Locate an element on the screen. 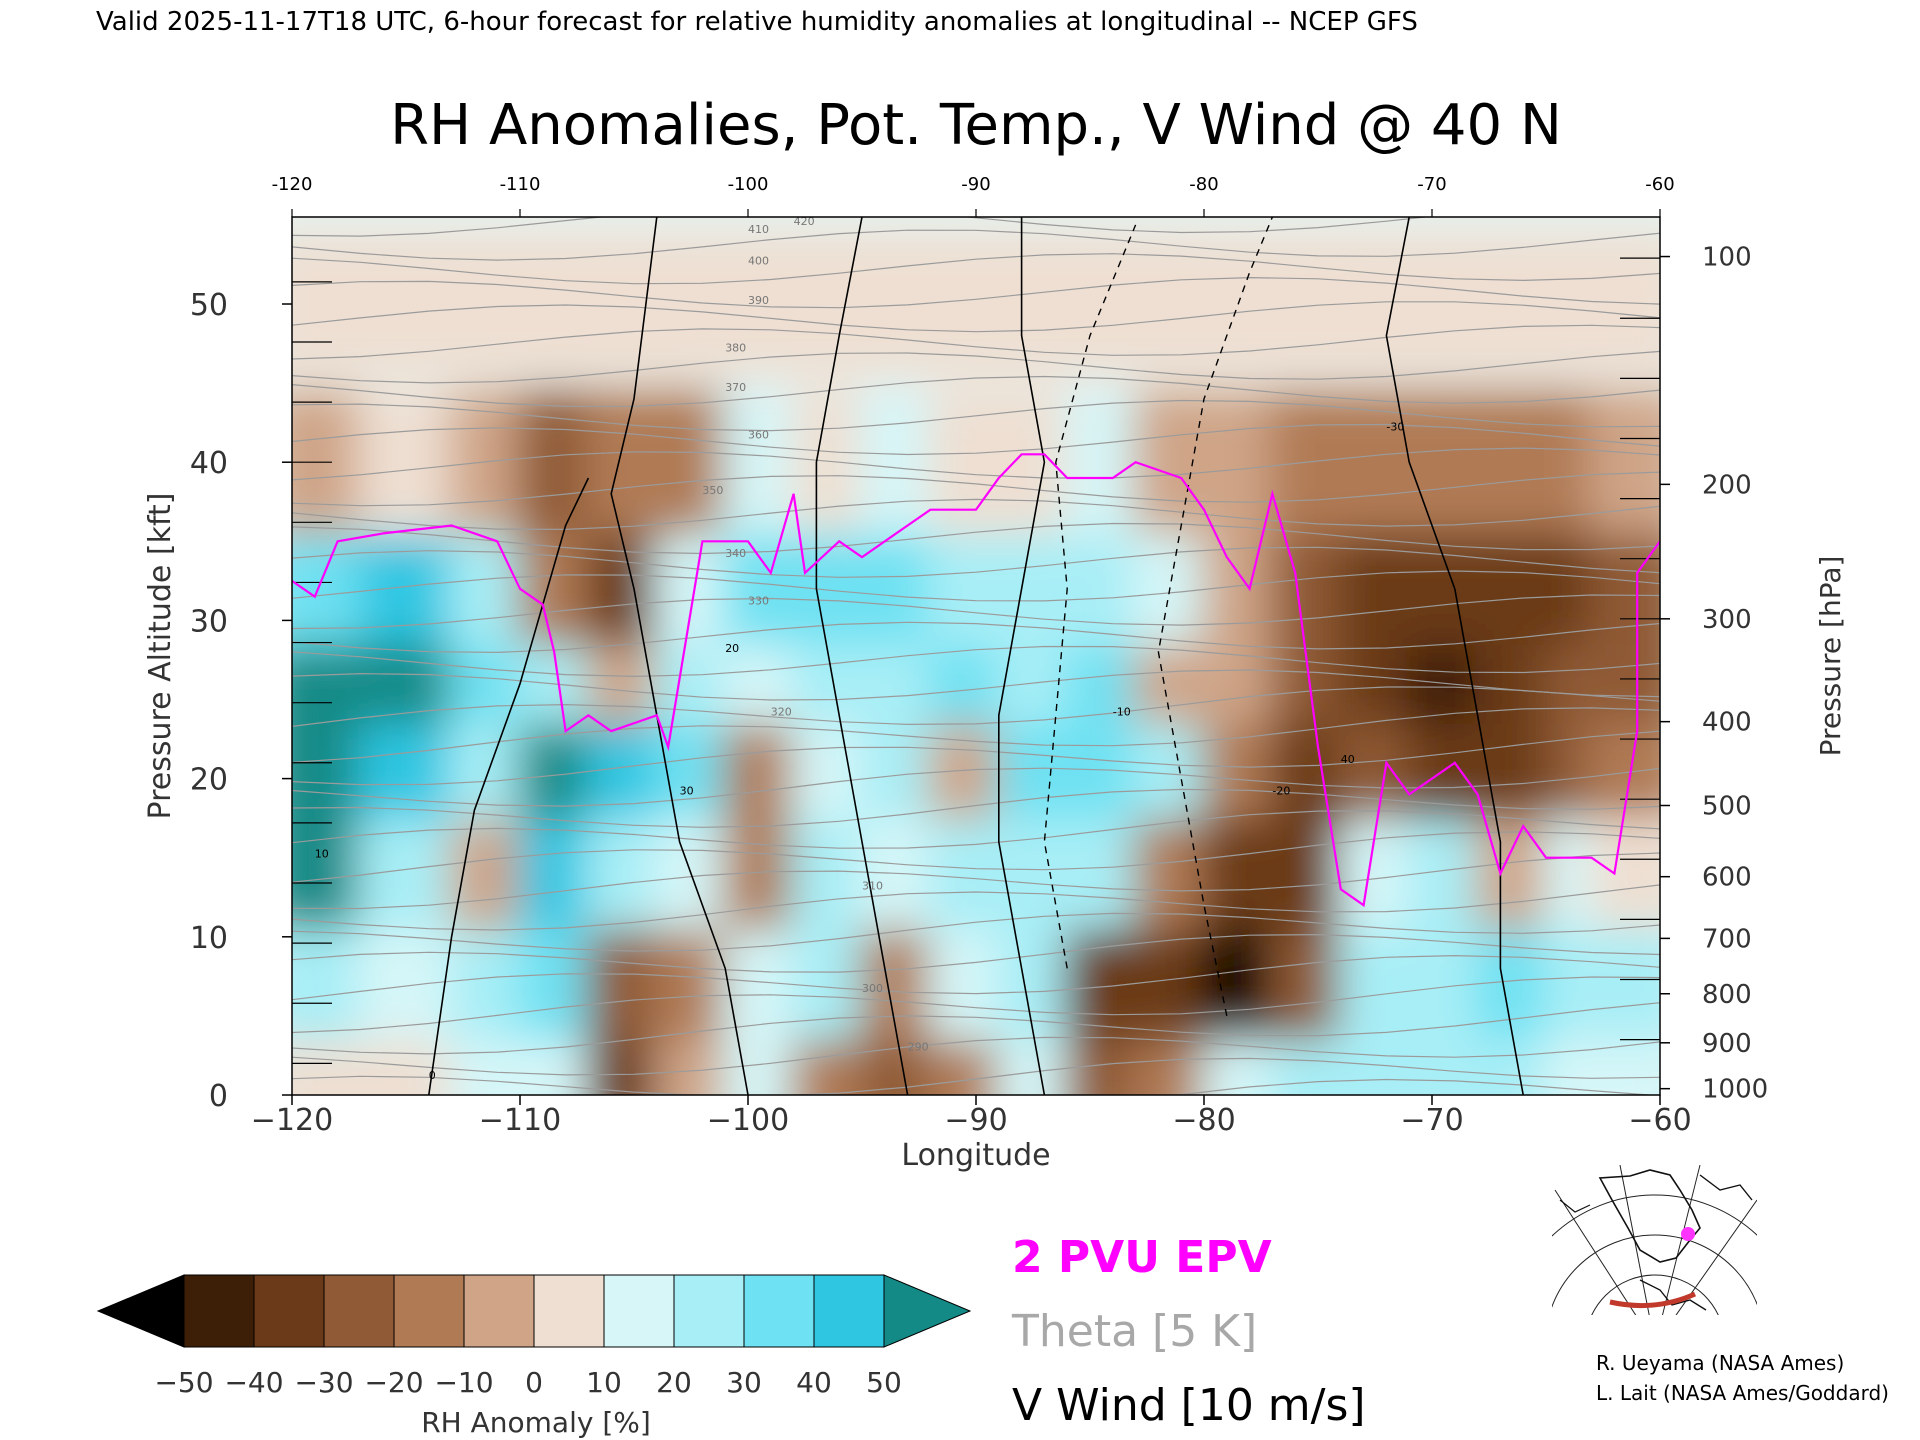  pressure-tick-label: 400 is located at coordinates (1727, 723).